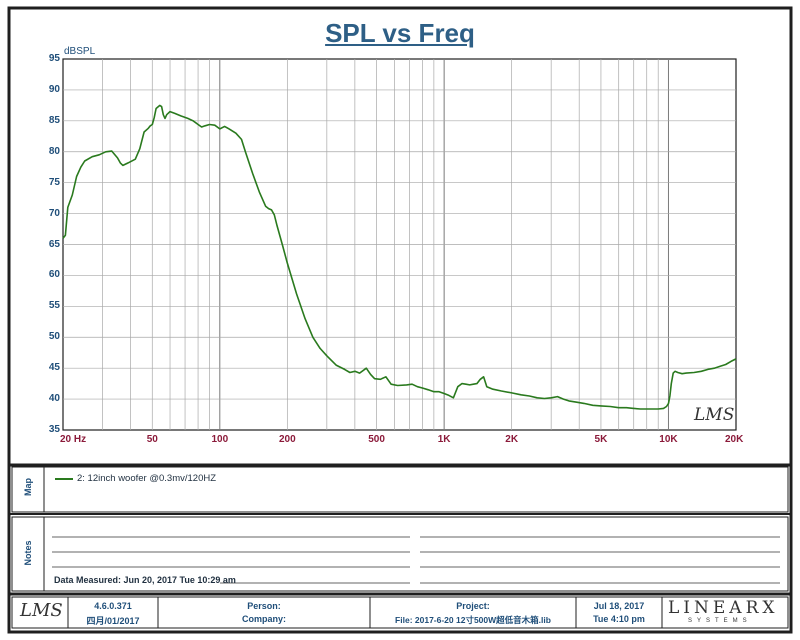 This screenshot has width=800, height=640. I want to click on legend-entry: 2: 12inch woofer @0.3mv/120HZ, so click(147, 478).